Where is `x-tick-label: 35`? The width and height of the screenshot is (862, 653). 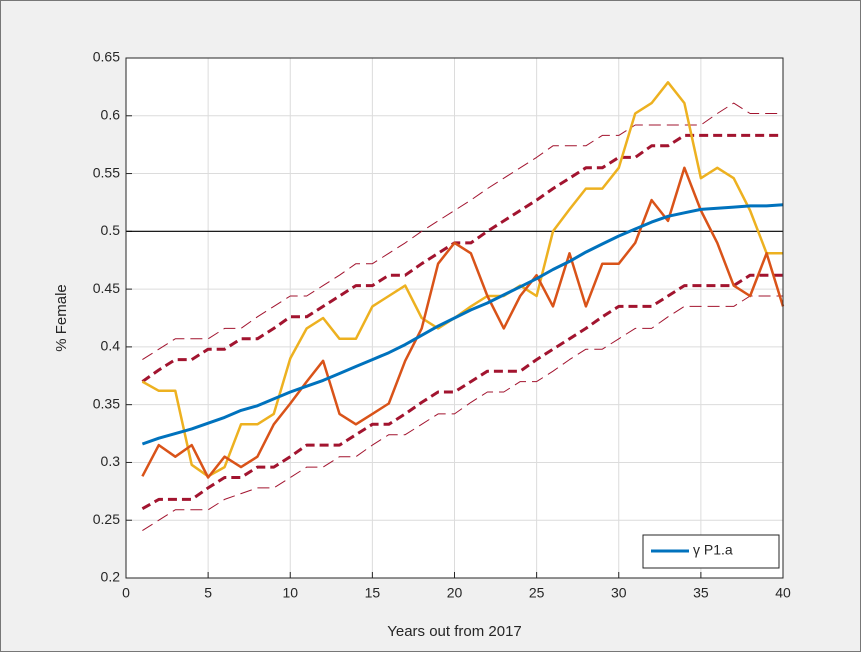
x-tick-label: 35 is located at coordinates (701, 593).